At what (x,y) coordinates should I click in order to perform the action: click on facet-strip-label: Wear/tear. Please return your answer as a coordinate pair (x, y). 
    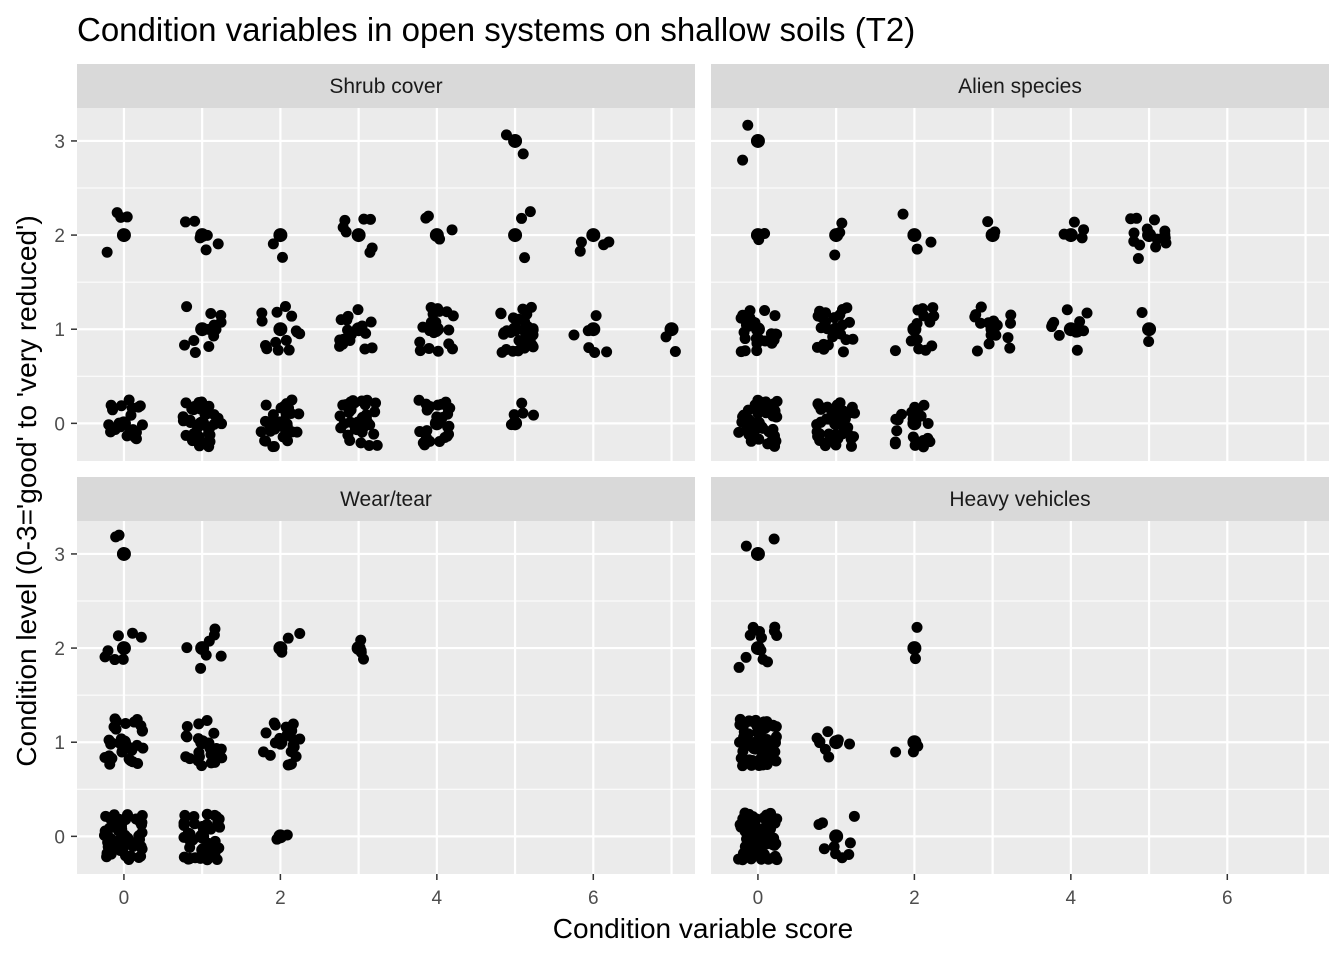
    Looking at the image, I should click on (386, 499).